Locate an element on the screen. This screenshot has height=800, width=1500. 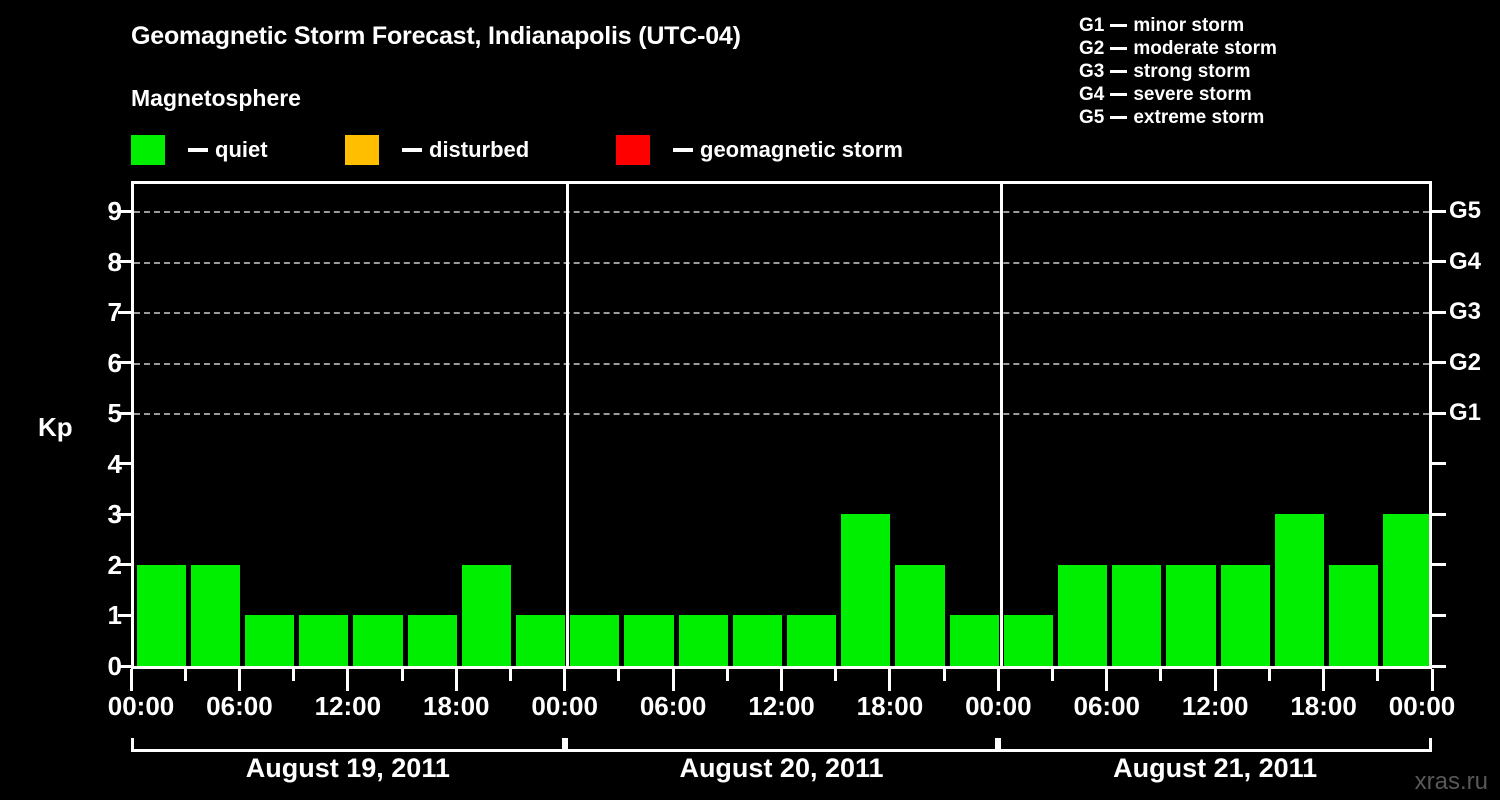
y-tick-label-3: 3 is located at coordinates (114, 514).